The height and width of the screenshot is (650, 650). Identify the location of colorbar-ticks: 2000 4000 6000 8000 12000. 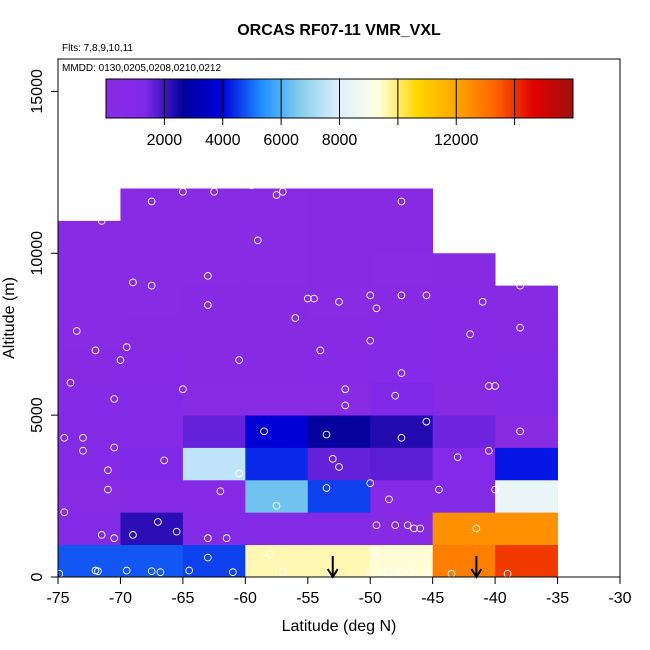
(313, 140).